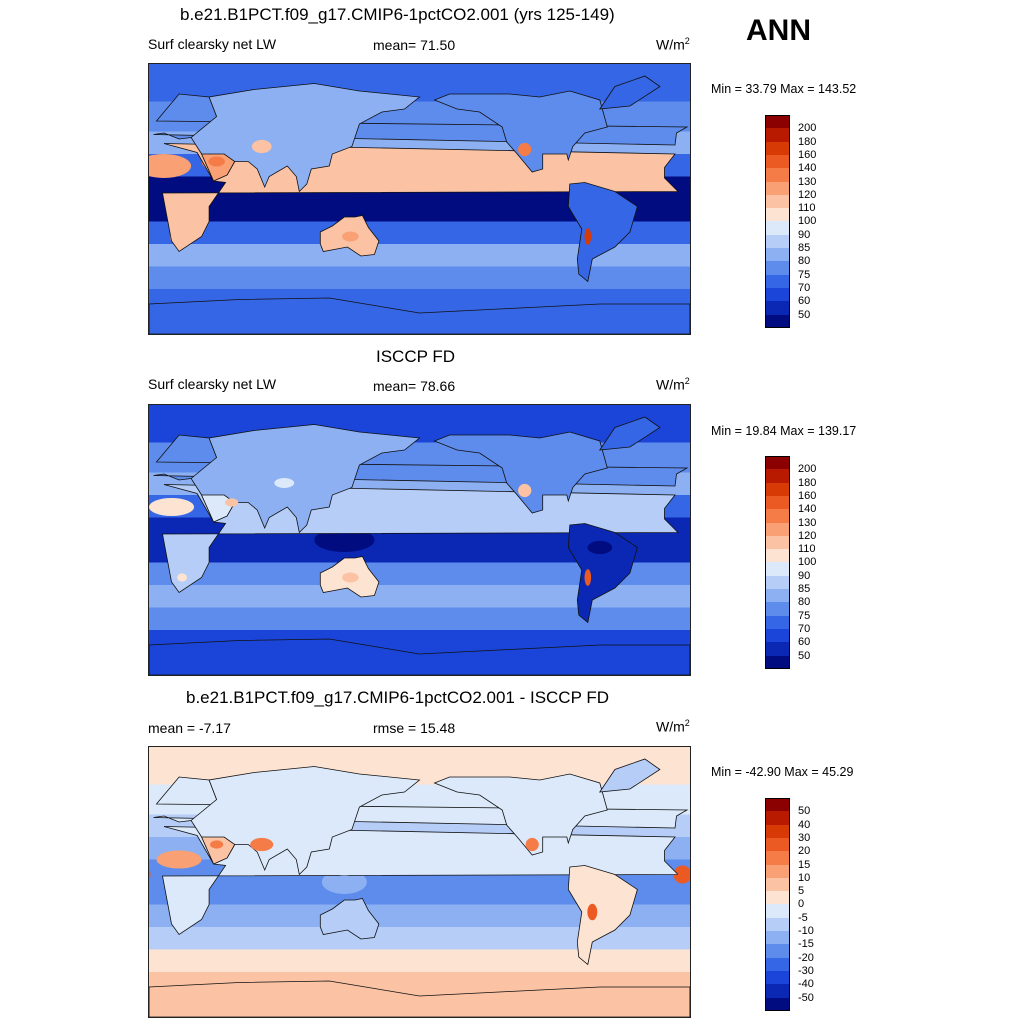 This screenshot has width=1024, height=1024. What do you see at coordinates (804, 287) in the screenshot?
I see `colorbar-tick-label: 70` at bounding box center [804, 287].